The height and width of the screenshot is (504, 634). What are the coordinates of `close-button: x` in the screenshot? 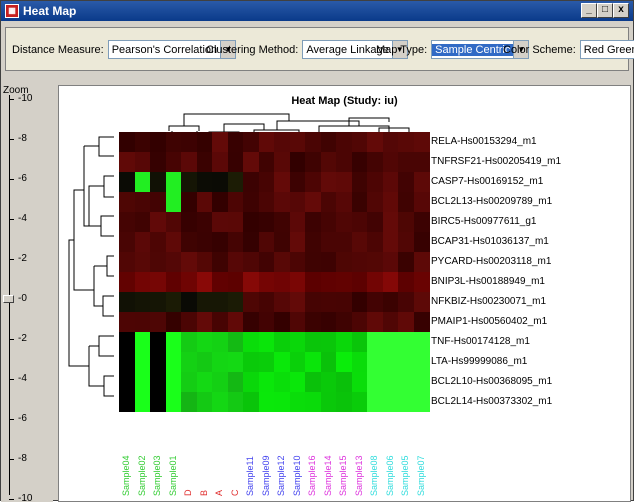 It's located at (621, 10).